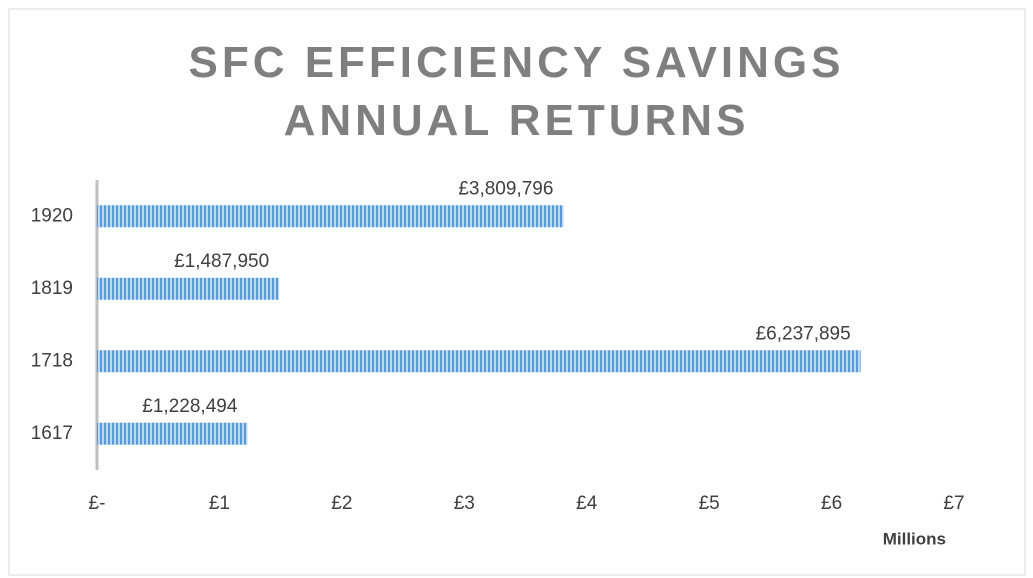  I want to click on x-tick-label: £6, so click(831, 503).